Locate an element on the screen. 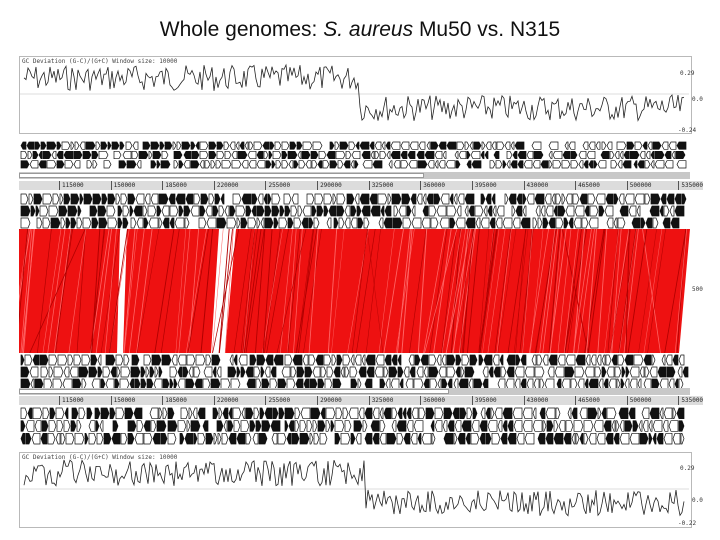 This screenshot has height=540, width=720. gc-min-label-top: -0.24 is located at coordinates (687, 130).